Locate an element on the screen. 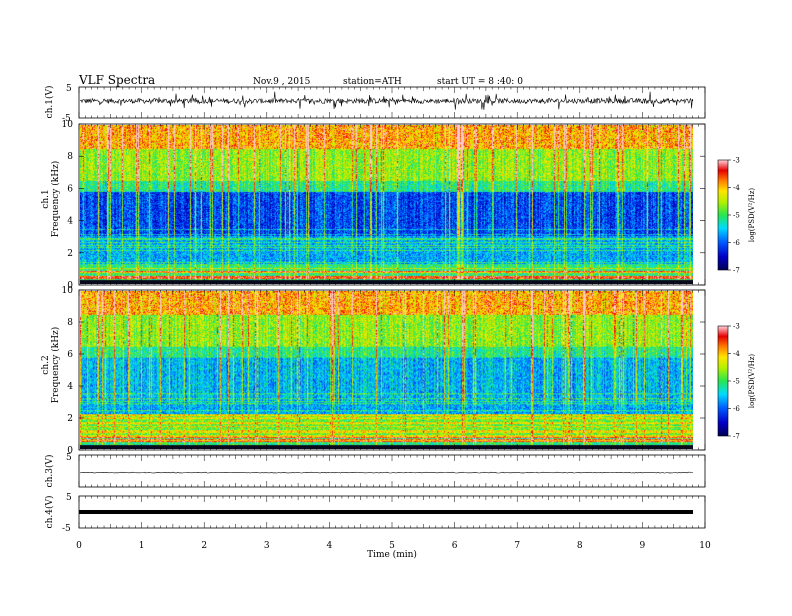 The height and width of the screenshot is (616, 792). time-tick-label: 10 is located at coordinates (705, 546).